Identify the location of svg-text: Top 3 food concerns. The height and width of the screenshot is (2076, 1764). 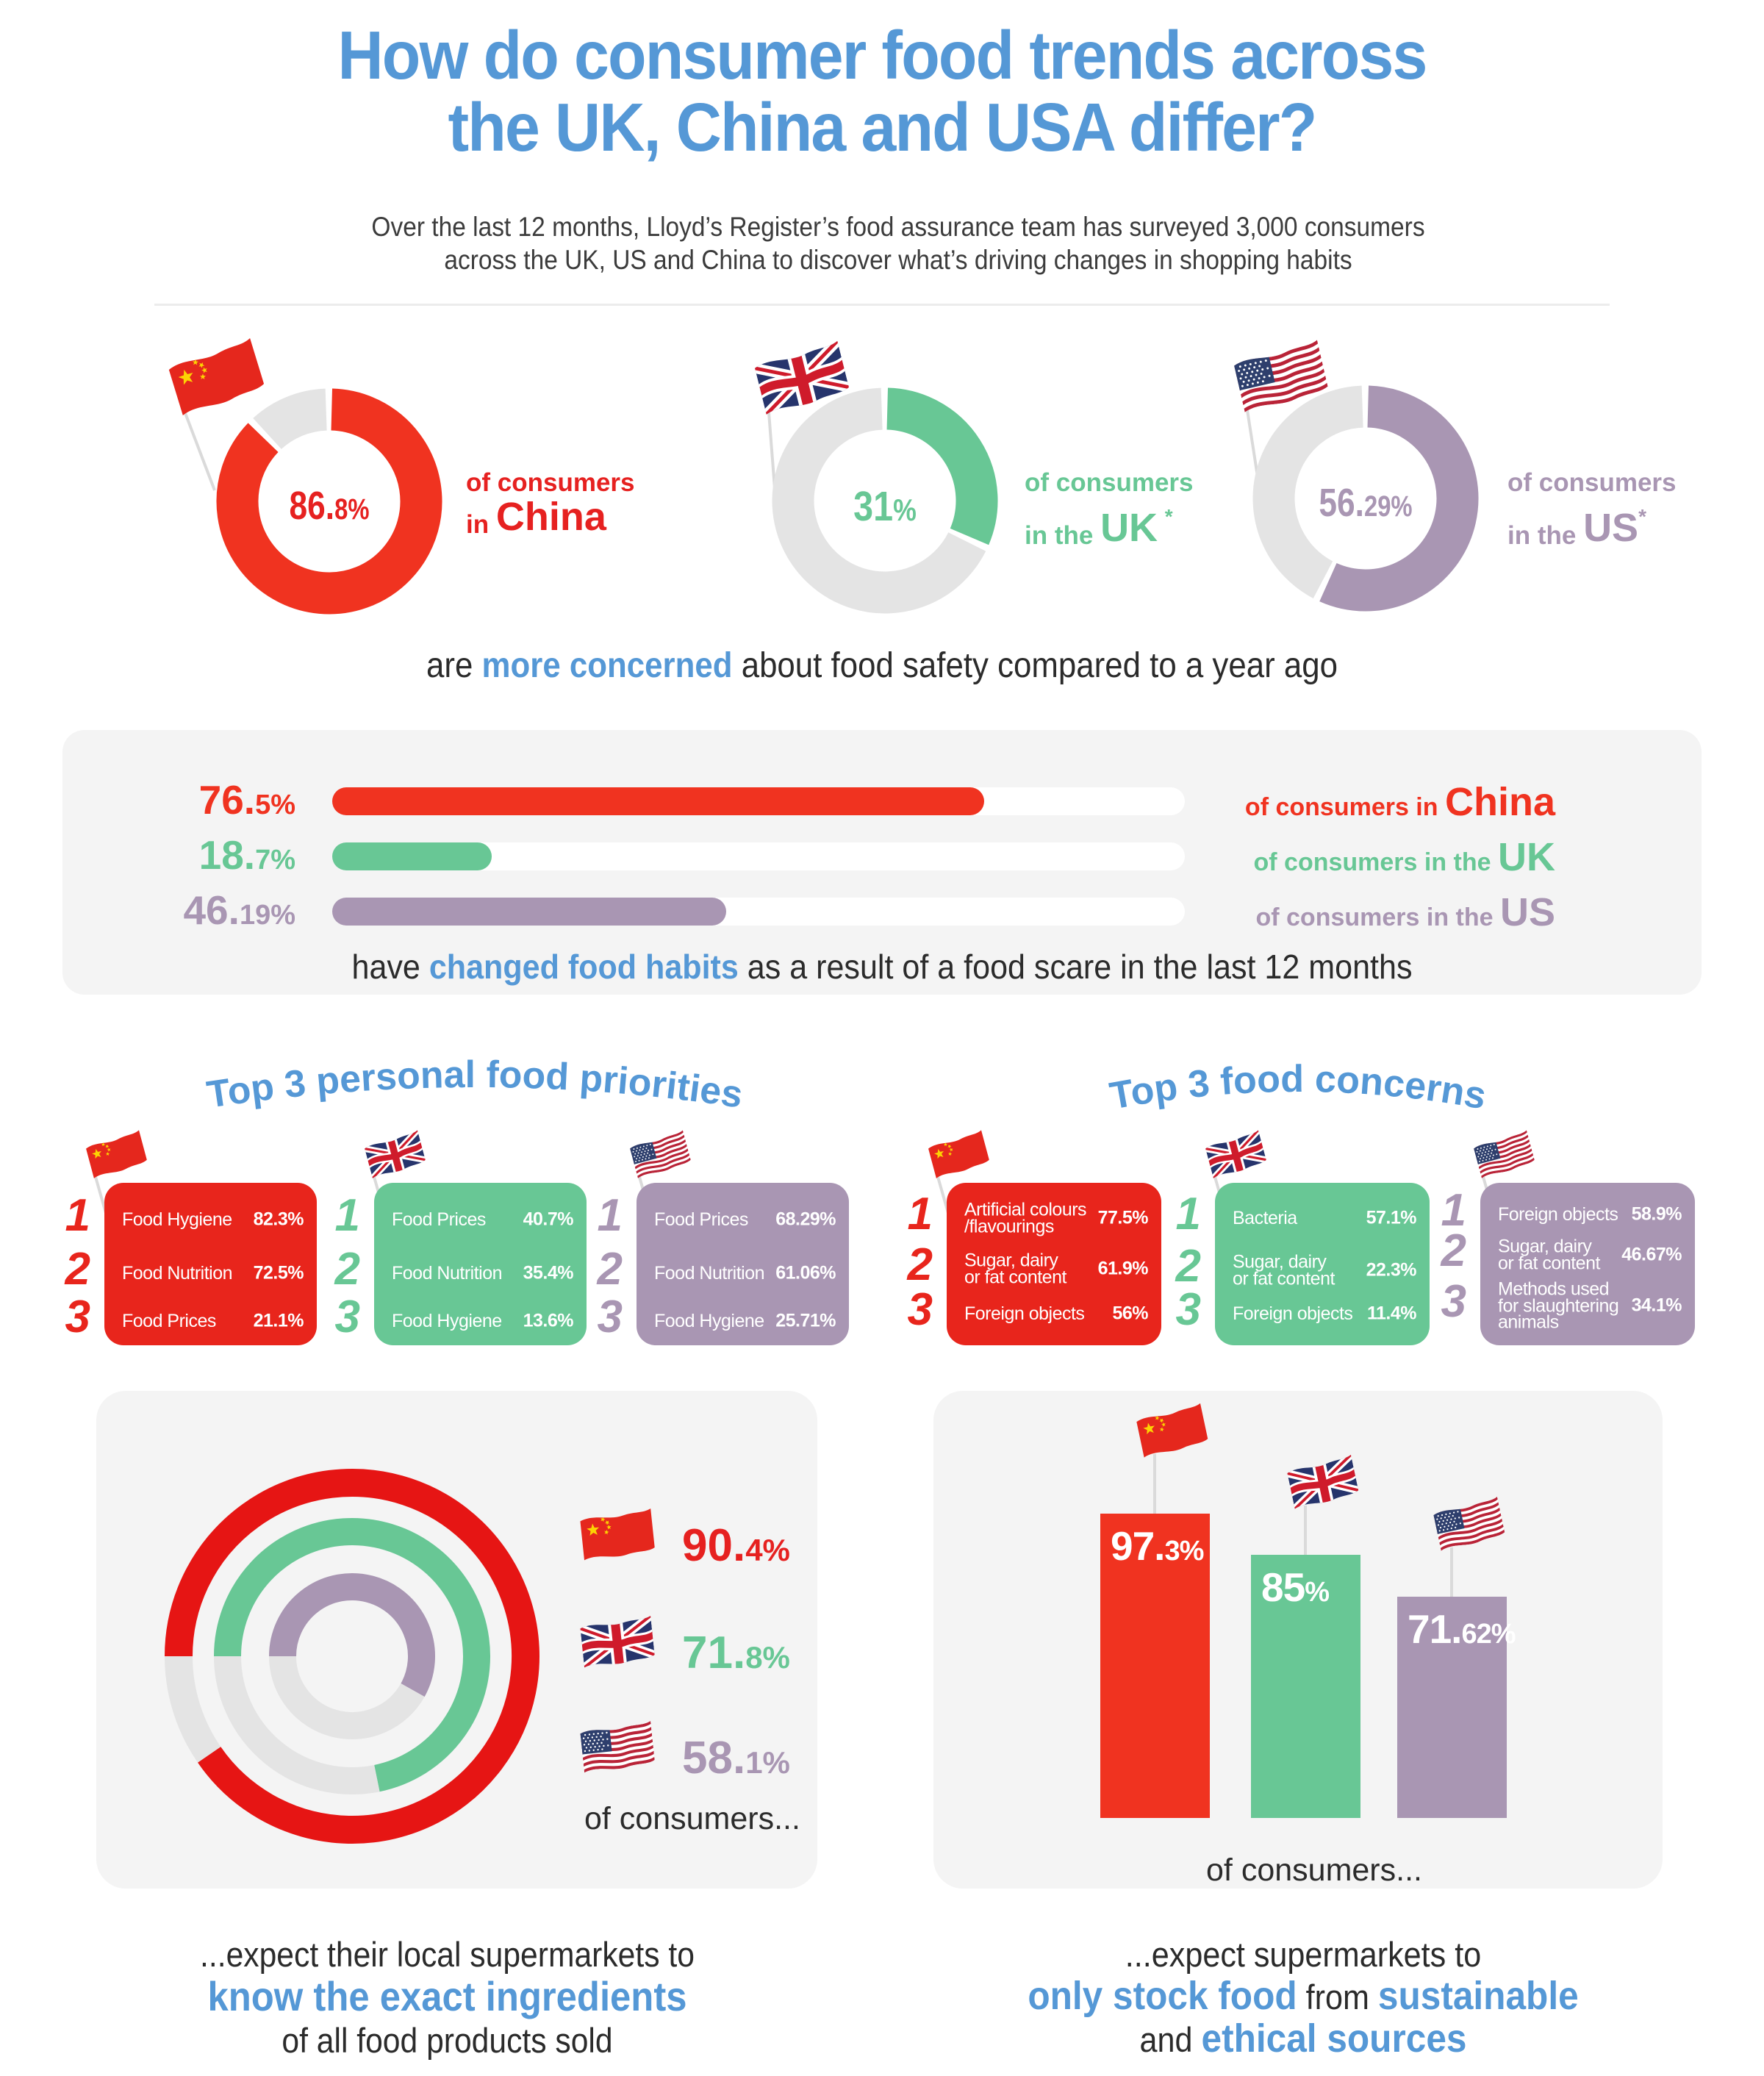
(1298, 1088).